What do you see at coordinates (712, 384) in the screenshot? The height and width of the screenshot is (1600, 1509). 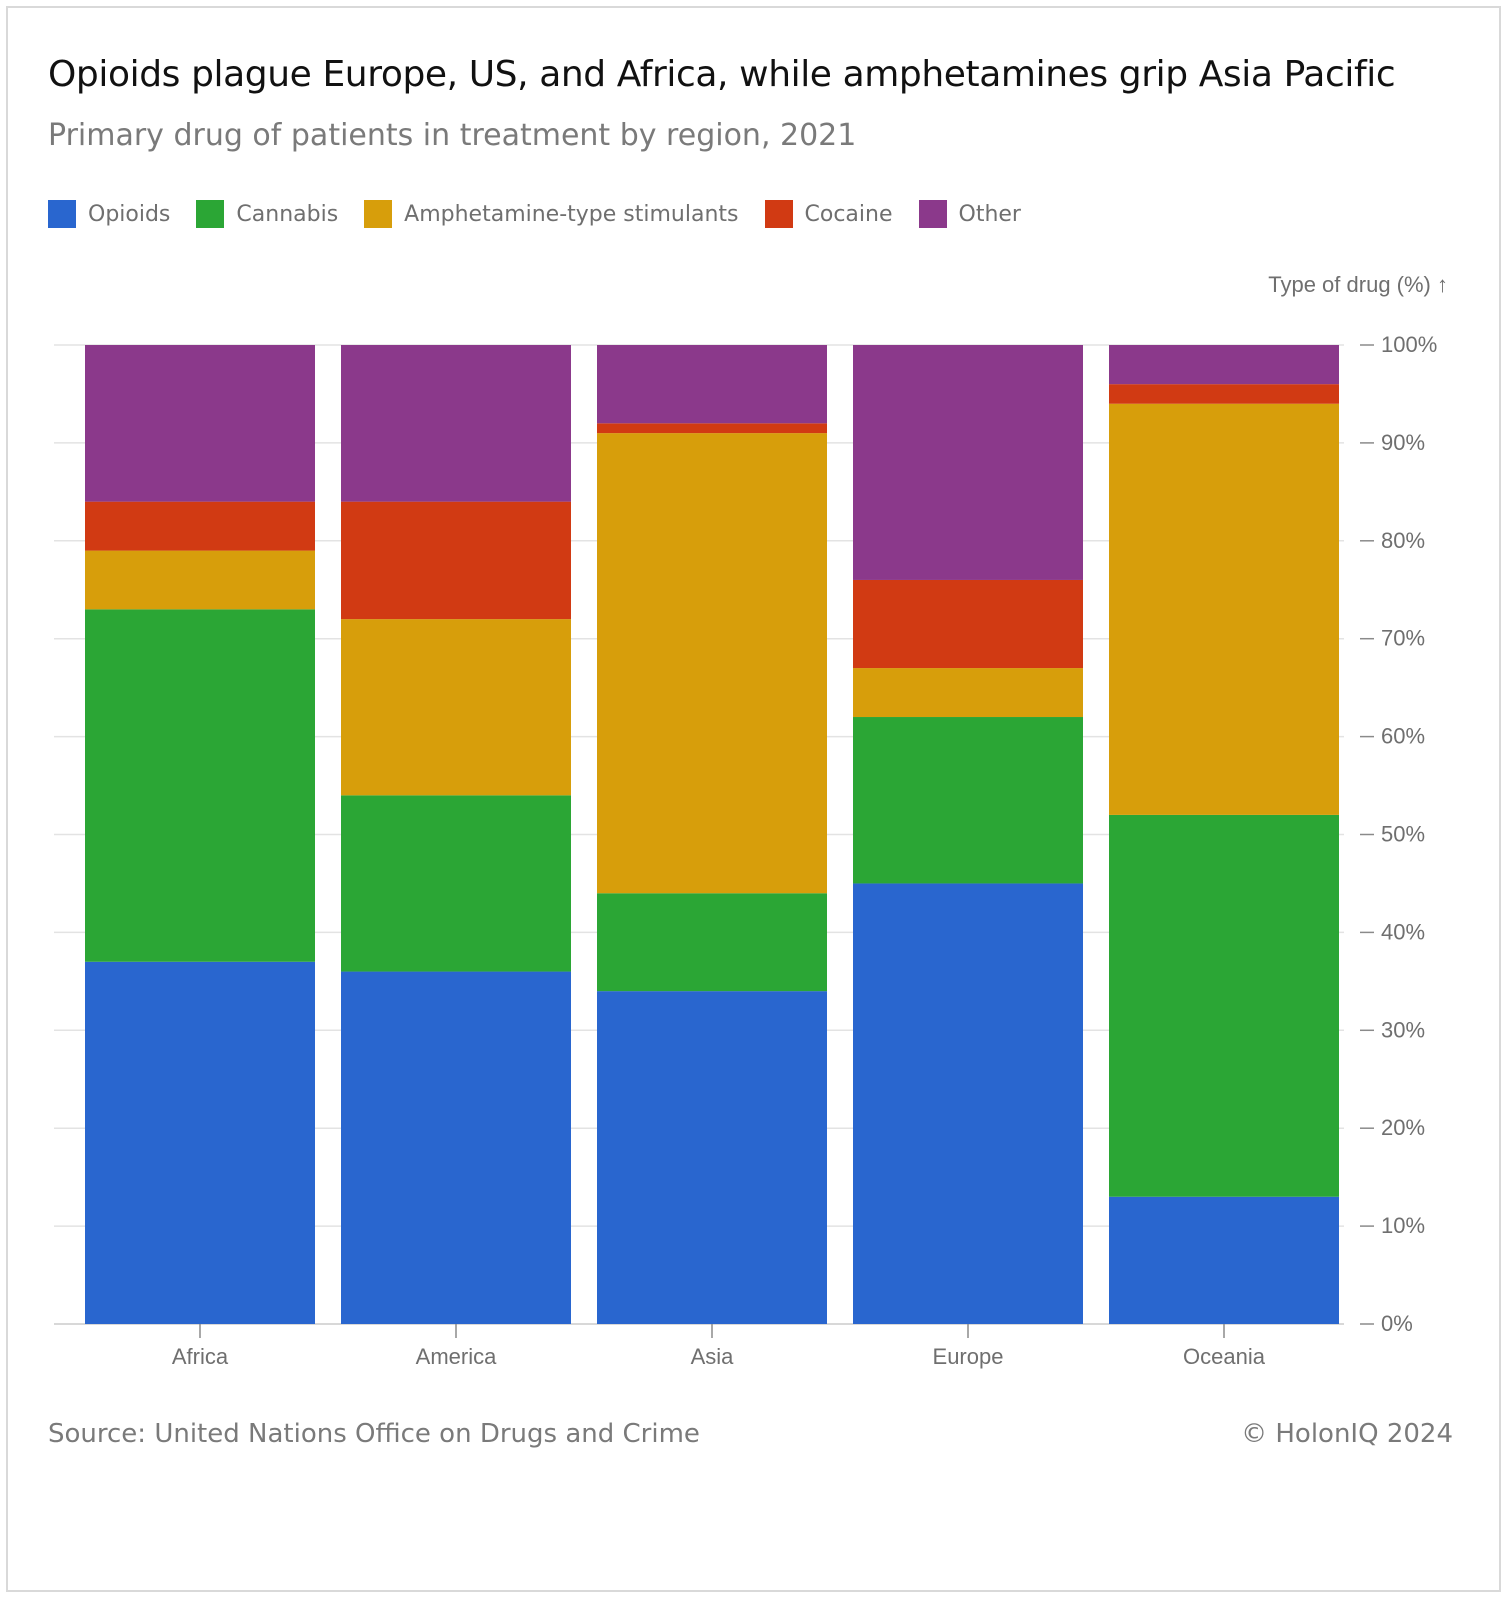 I see `bar-asia-other` at bounding box center [712, 384].